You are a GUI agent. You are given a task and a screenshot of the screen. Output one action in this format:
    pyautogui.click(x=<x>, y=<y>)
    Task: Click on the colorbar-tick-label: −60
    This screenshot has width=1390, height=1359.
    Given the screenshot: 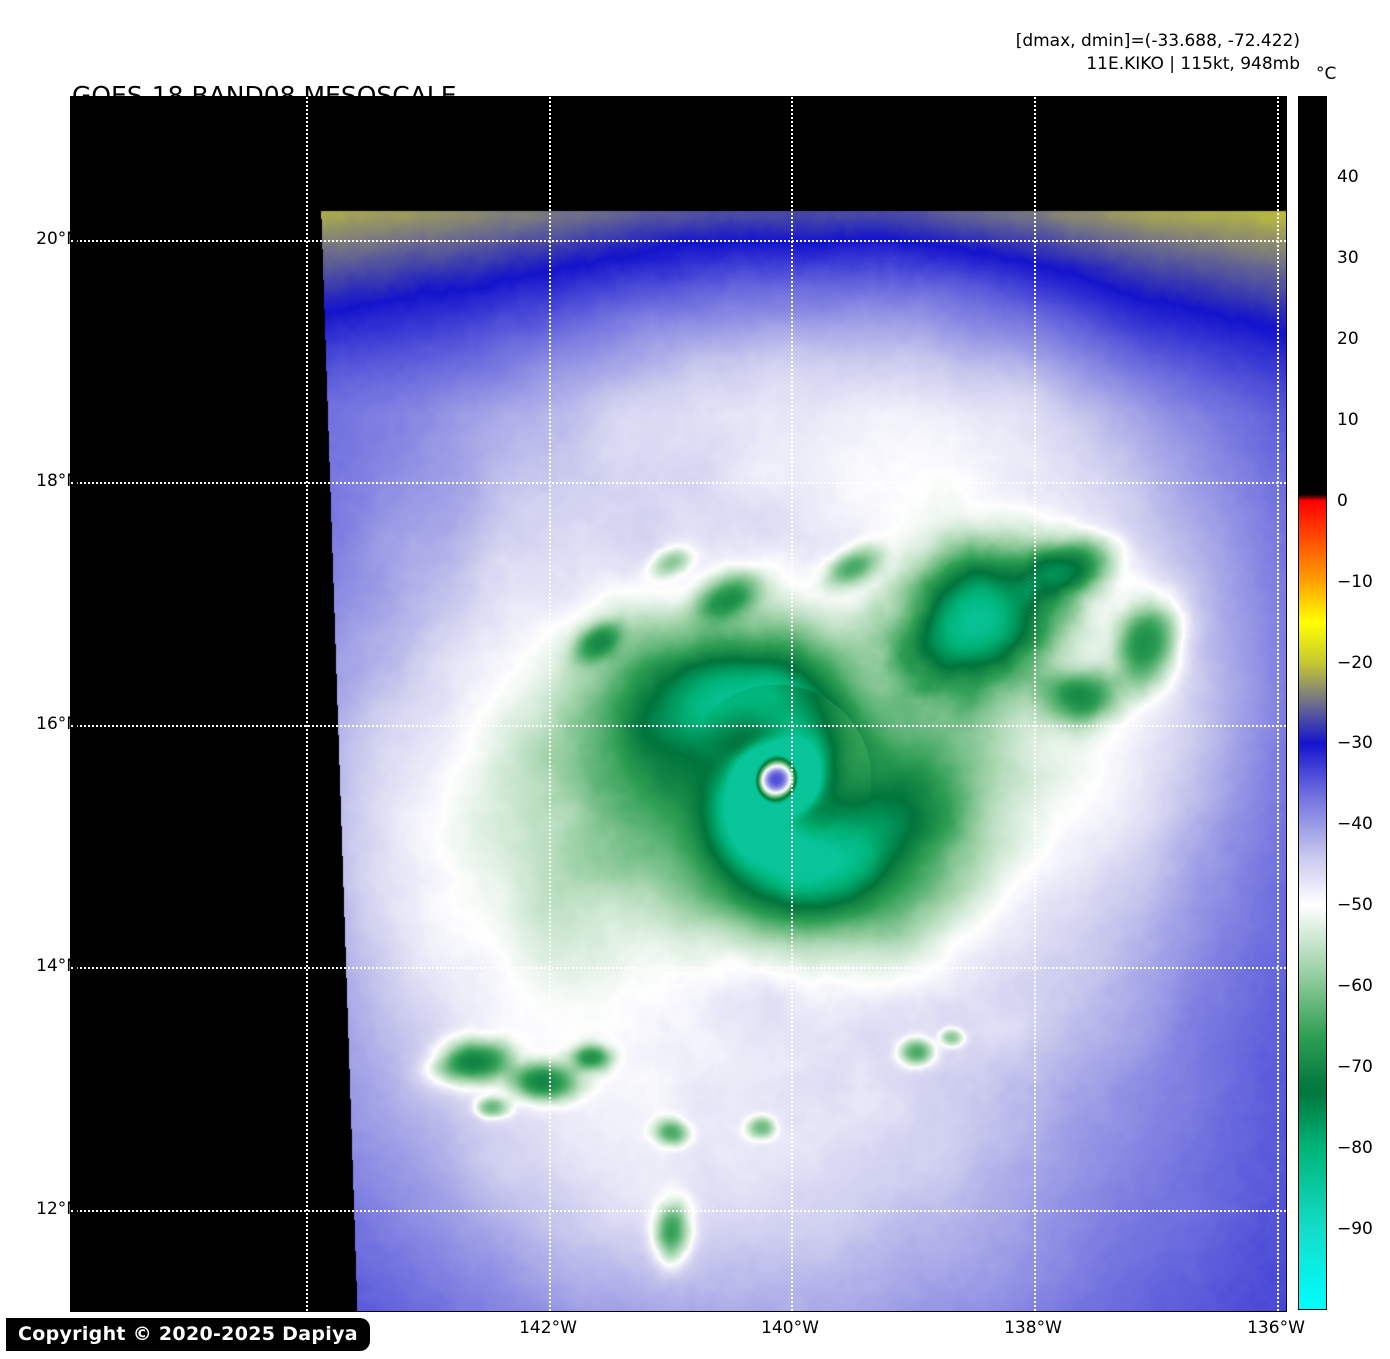 What is the action you would take?
    pyautogui.click(x=1355, y=986)
    